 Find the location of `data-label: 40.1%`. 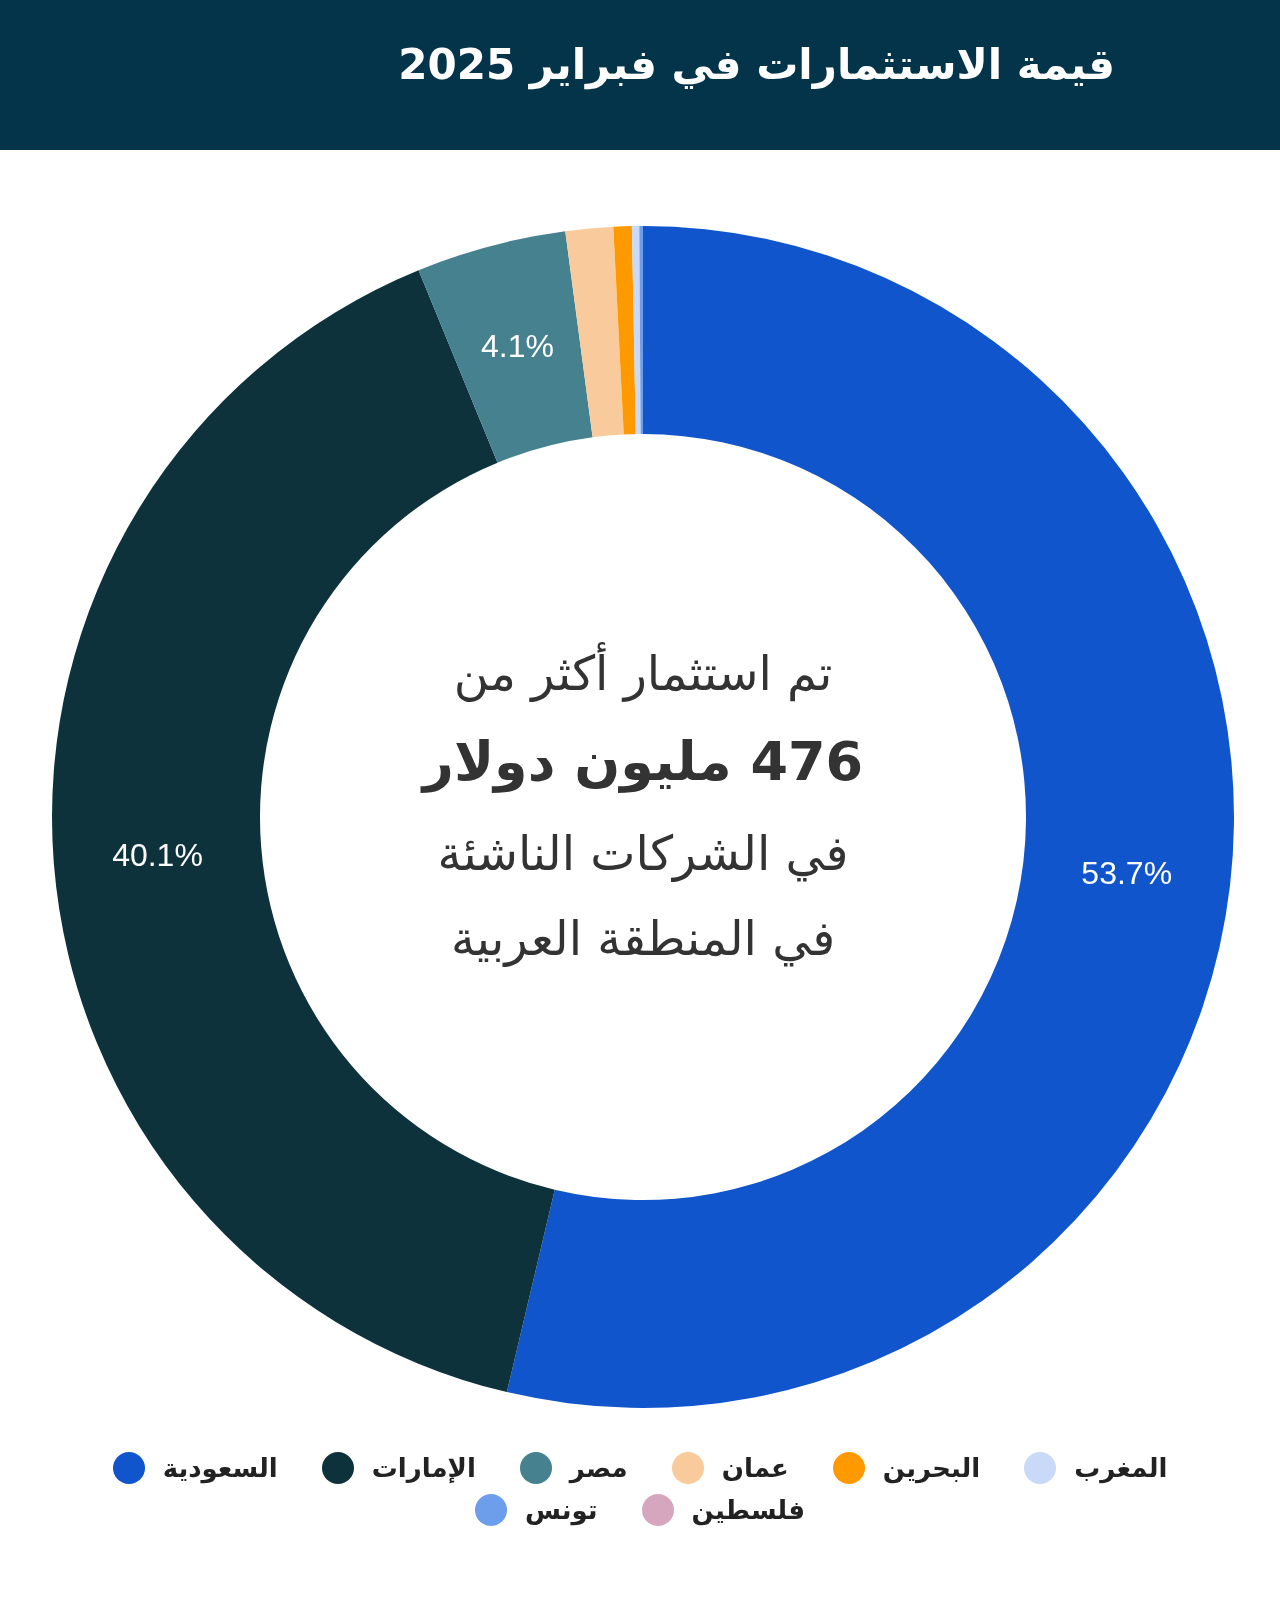

data-label: 40.1% is located at coordinates (157, 855).